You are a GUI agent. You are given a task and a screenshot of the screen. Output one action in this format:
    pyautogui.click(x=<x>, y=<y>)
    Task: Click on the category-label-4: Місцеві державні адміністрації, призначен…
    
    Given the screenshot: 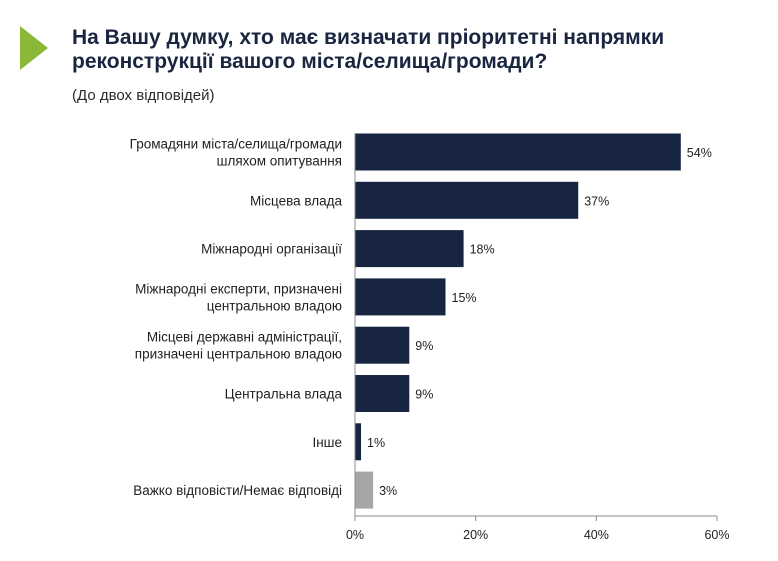 What is the action you would take?
    pyautogui.click(x=238, y=346)
    